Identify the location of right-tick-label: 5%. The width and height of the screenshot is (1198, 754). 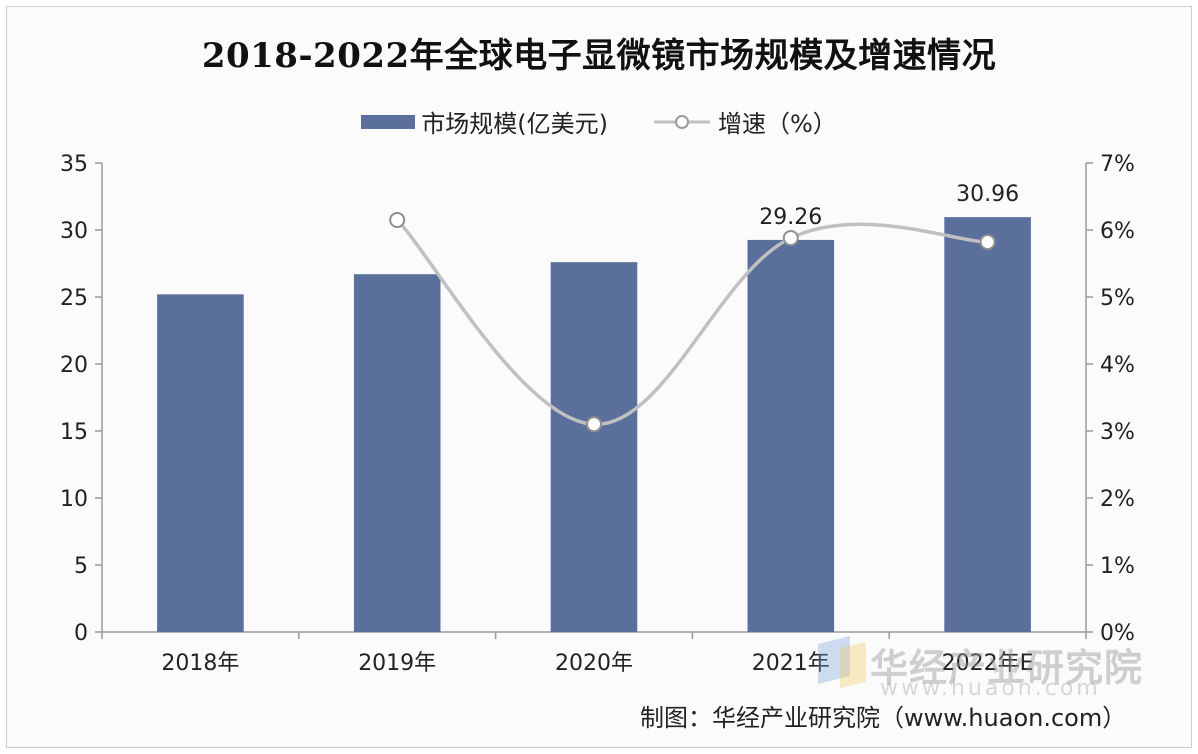
(1117, 298).